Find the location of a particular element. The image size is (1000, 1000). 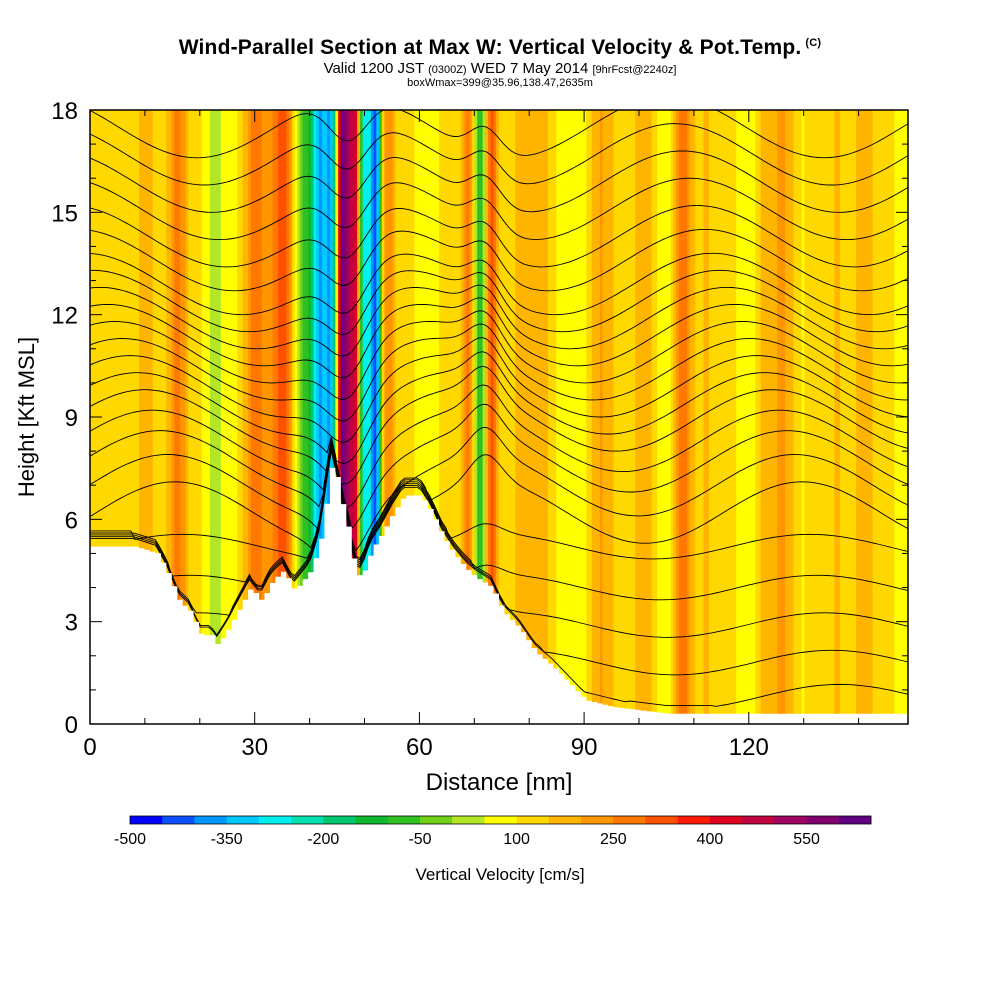

colorbar-frame is located at coordinates (500, 820).